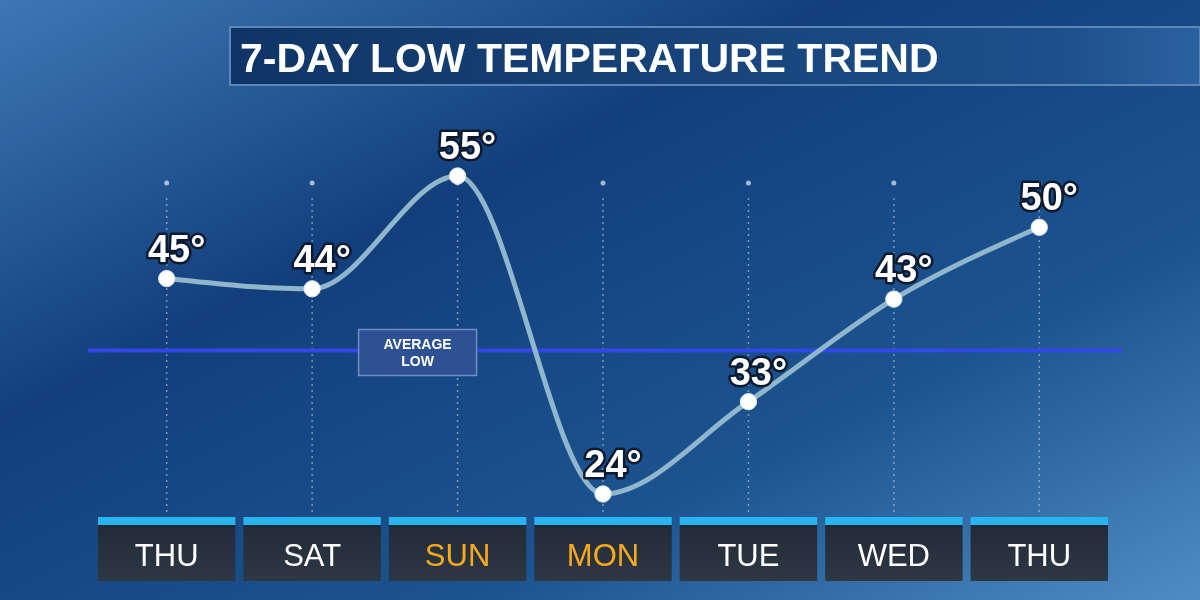 The width and height of the screenshot is (1200, 600). What do you see at coordinates (904, 269) in the screenshot?
I see `data-label: 43°` at bounding box center [904, 269].